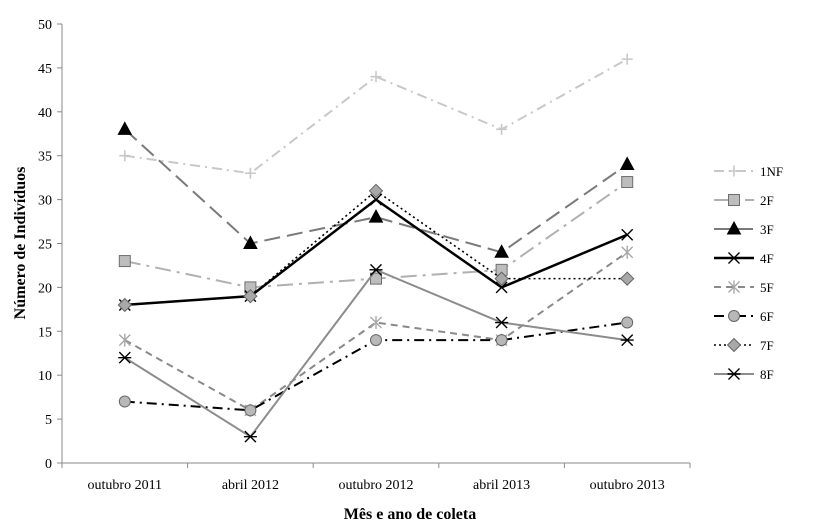 This screenshot has width=817, height=527. Describe the element at coordinates (45, 332) in the screenshot. I see `y-tick-label: 15` at that location.